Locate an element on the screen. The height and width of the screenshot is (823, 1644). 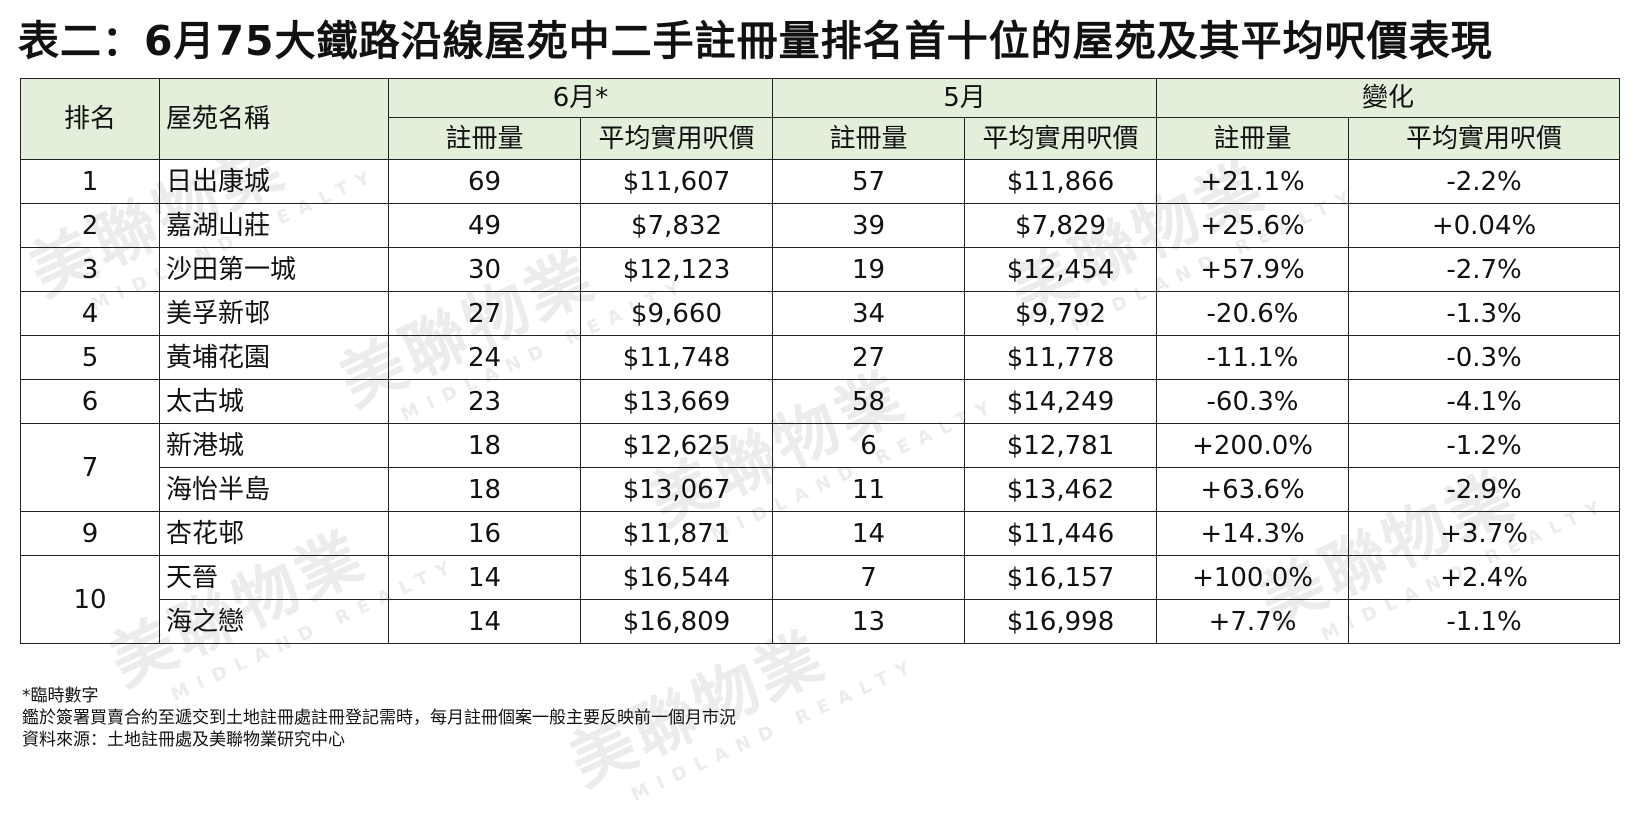
rank-cell: 6 is located at coordinates (90, 401).